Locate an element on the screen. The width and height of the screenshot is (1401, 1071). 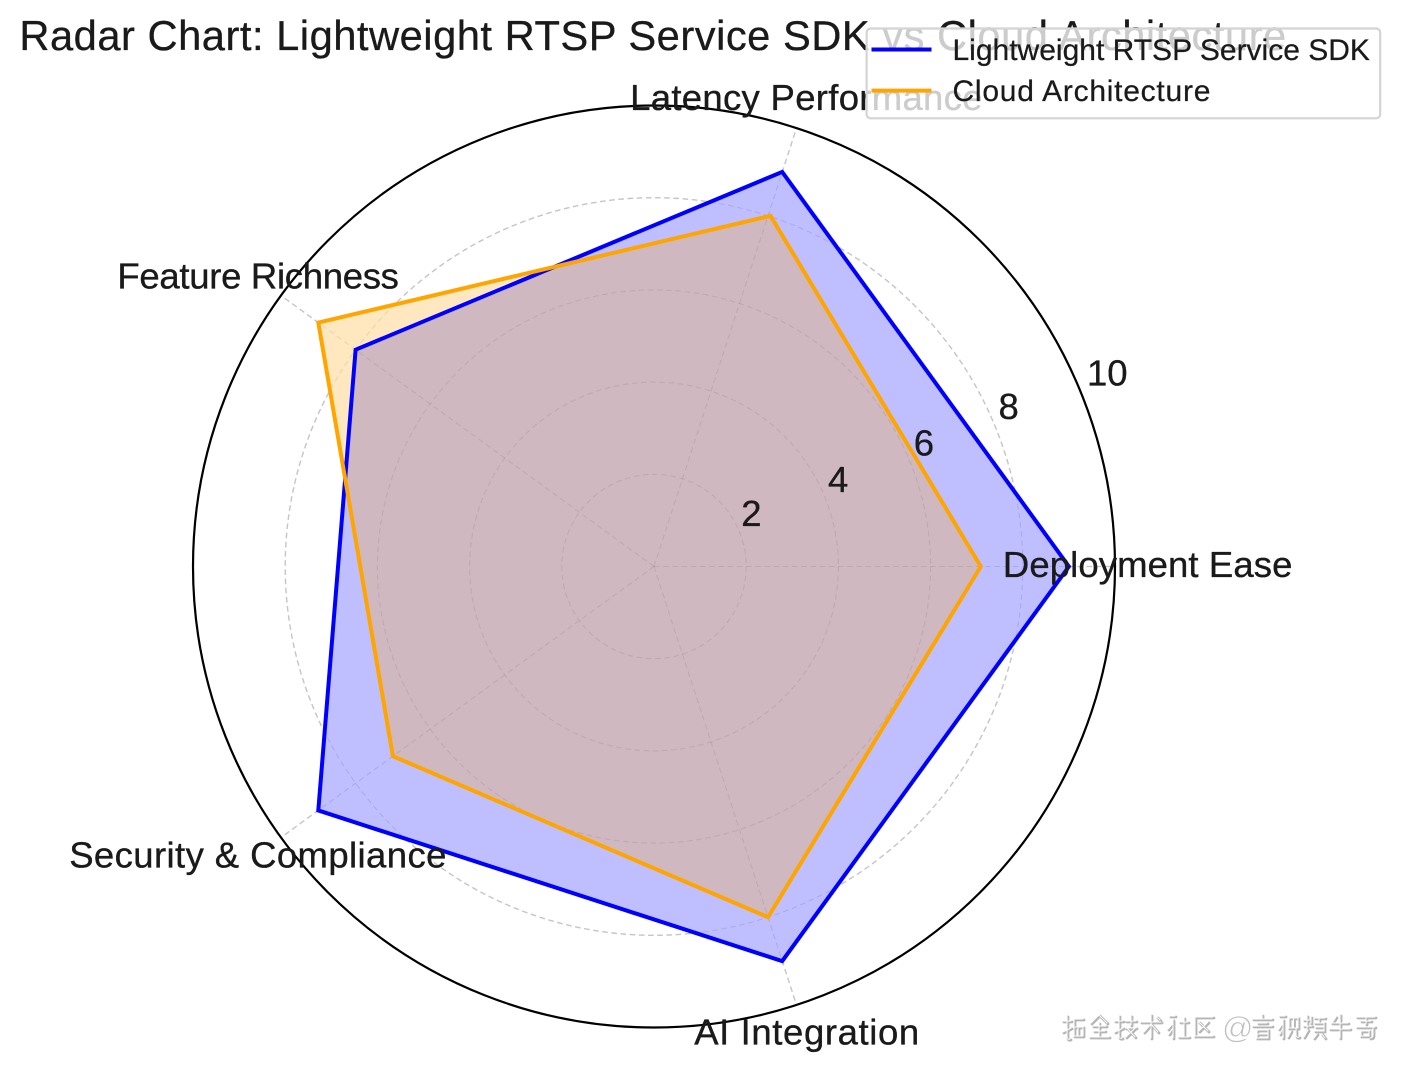
svg-text: AI Integration is located at coordinates (807, 1032).